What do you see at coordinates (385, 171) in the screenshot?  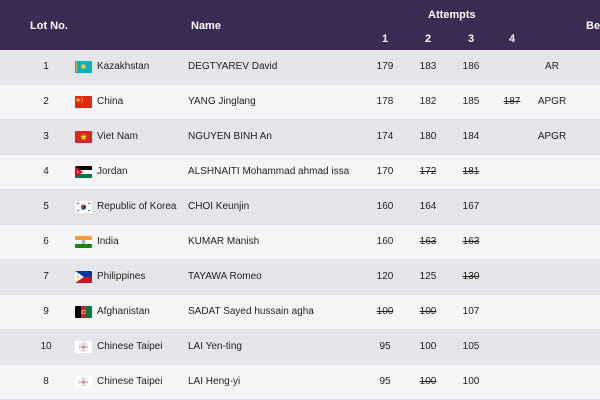 I see `attempt-1-value: 170` at bounding box center [385, 171].